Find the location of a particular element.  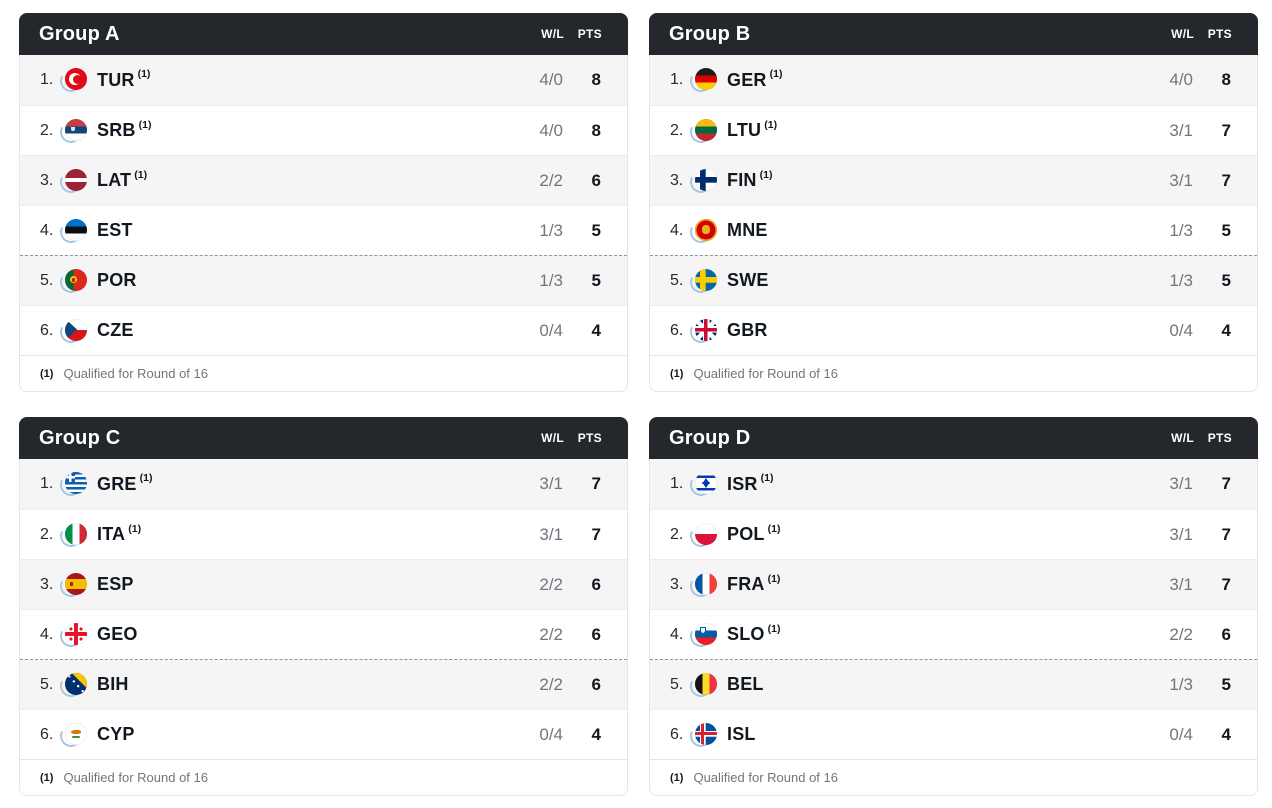

column-labels: W/L PTS is located at coordinates (1190, 34).